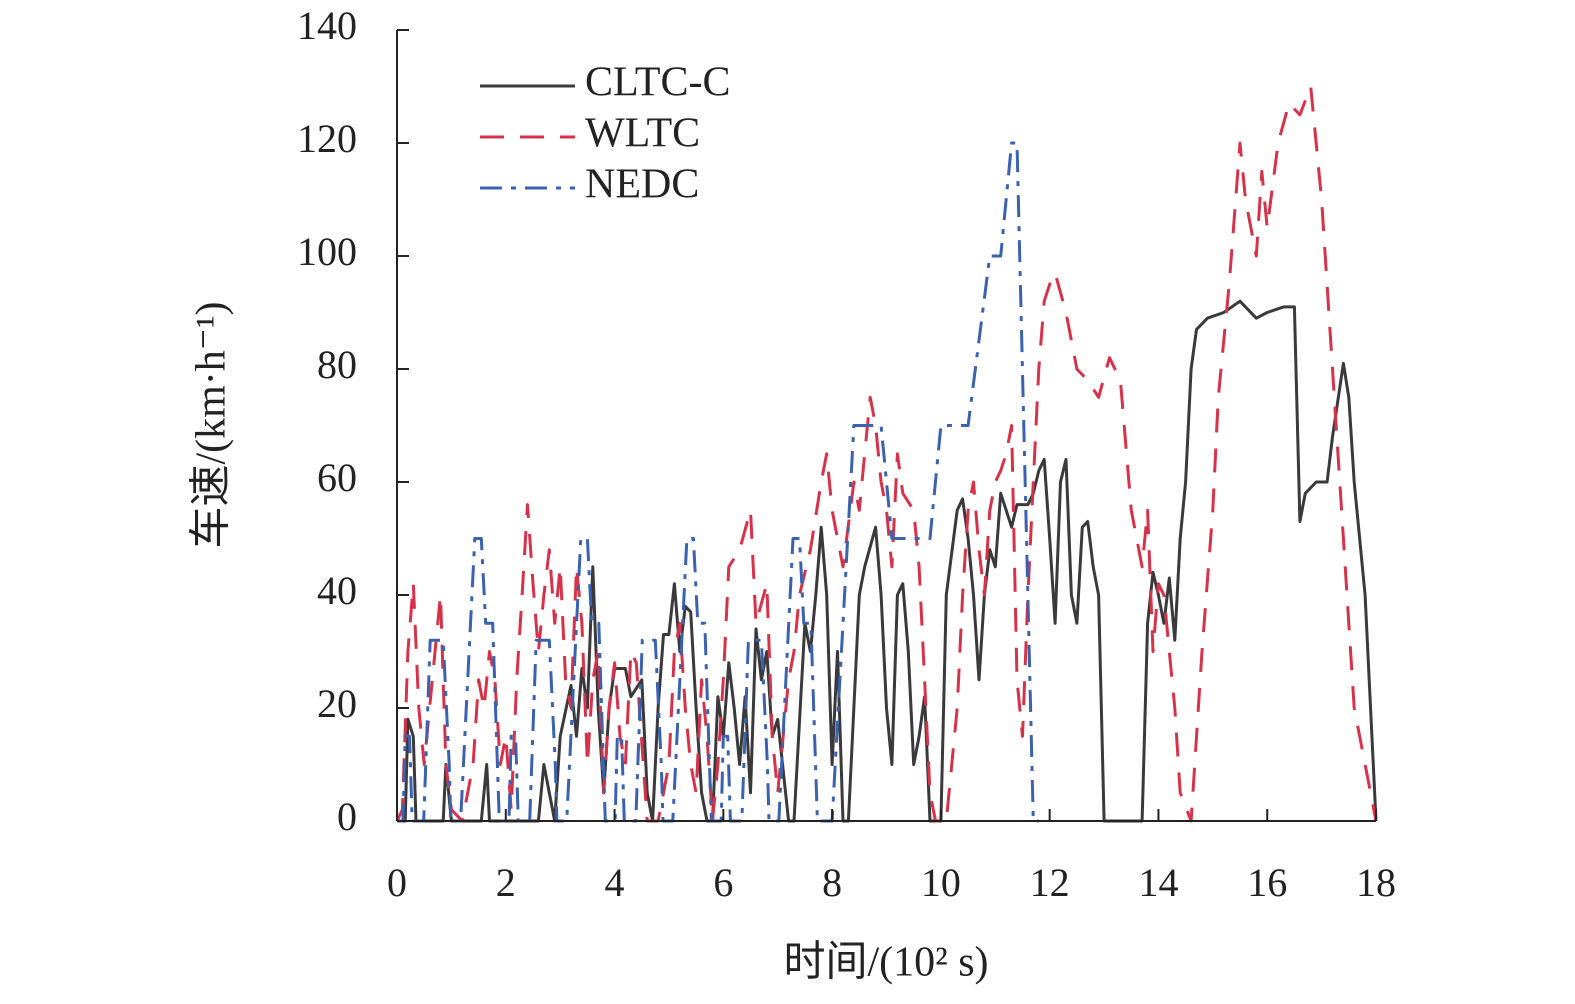 The width and height of the screenshot is (1575, 1004). Describe the element at coordinates (397, 882) in the screenshot. I see `x-tick-label: 0` at that location.